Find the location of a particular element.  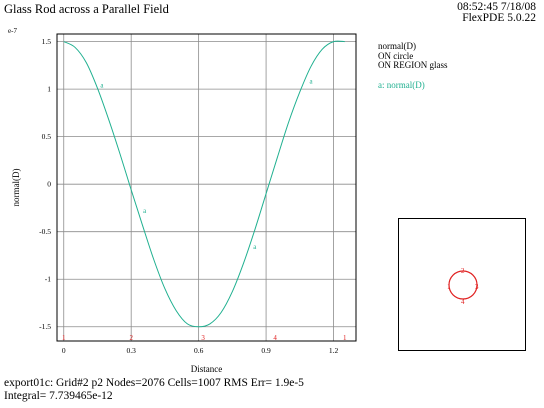

inset-node-1: 1 is located at coordinates (449, 287).